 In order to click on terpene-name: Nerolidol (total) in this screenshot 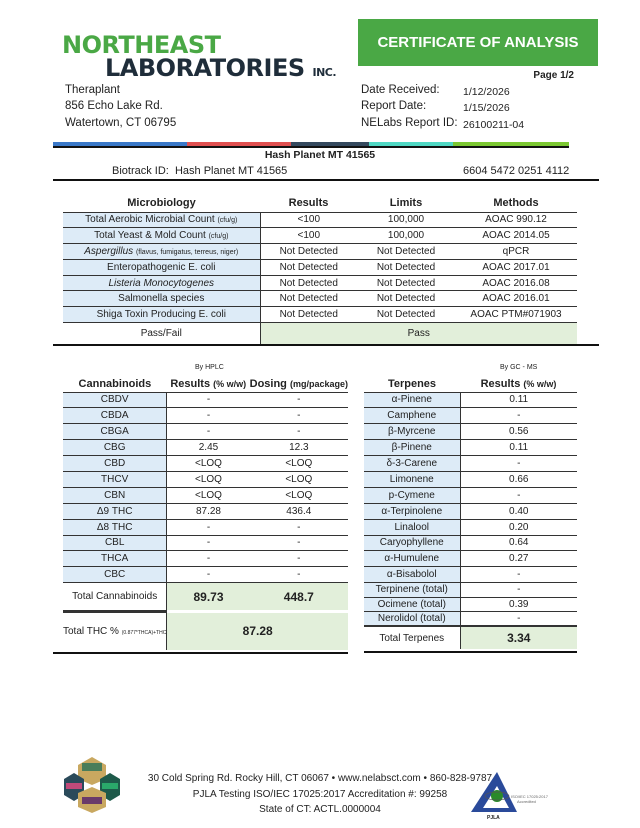, I will do `click(412, 619)`.